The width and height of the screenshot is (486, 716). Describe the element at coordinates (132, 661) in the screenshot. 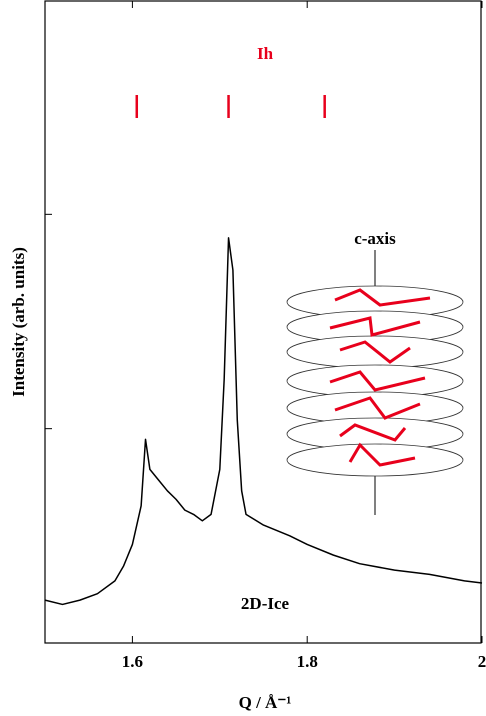

I see `x-tick-label: 1.6` at that location.